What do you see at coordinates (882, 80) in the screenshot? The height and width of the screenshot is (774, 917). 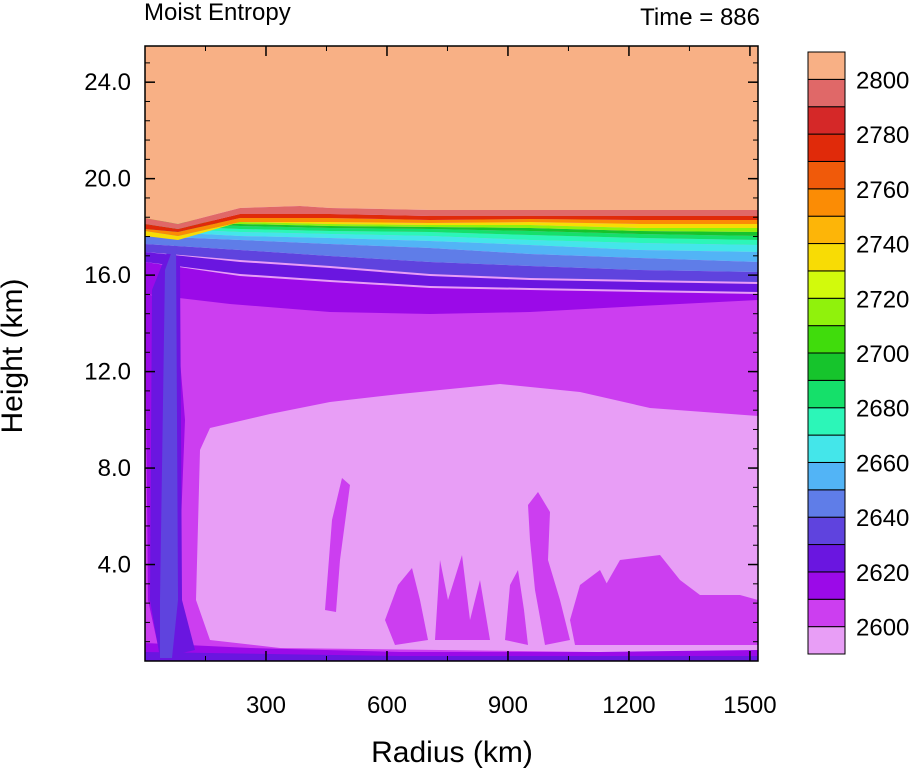 I see `colorbar-label: 2800` at bounding box center [882, 80].